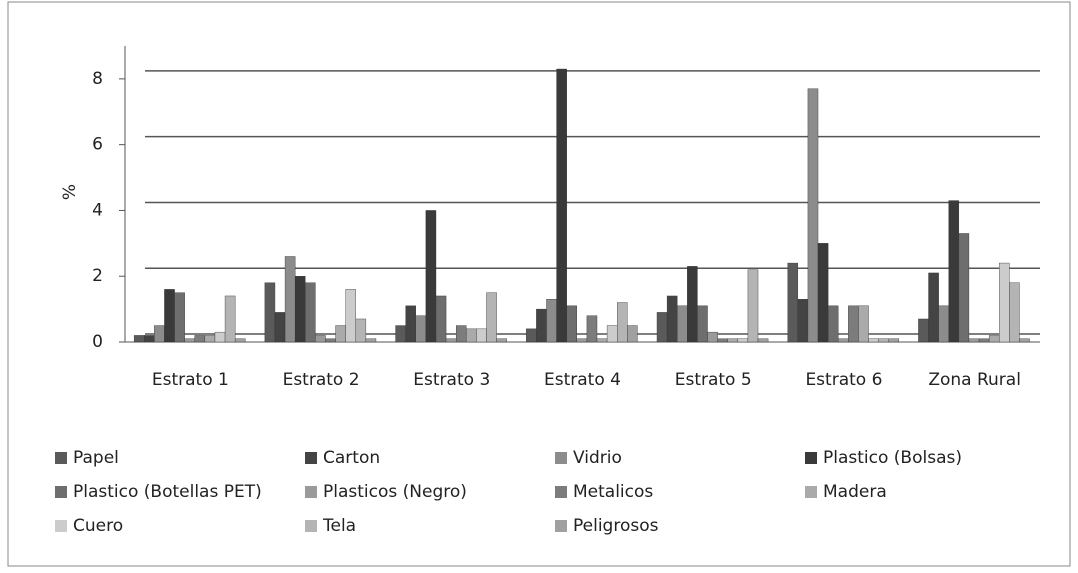 Image resolution: width=1078 pixels, height=573 pixels. Describe the element at coordinates (616, 526) in the screenshot. I see `legend-label: Peligrosos` at that location.